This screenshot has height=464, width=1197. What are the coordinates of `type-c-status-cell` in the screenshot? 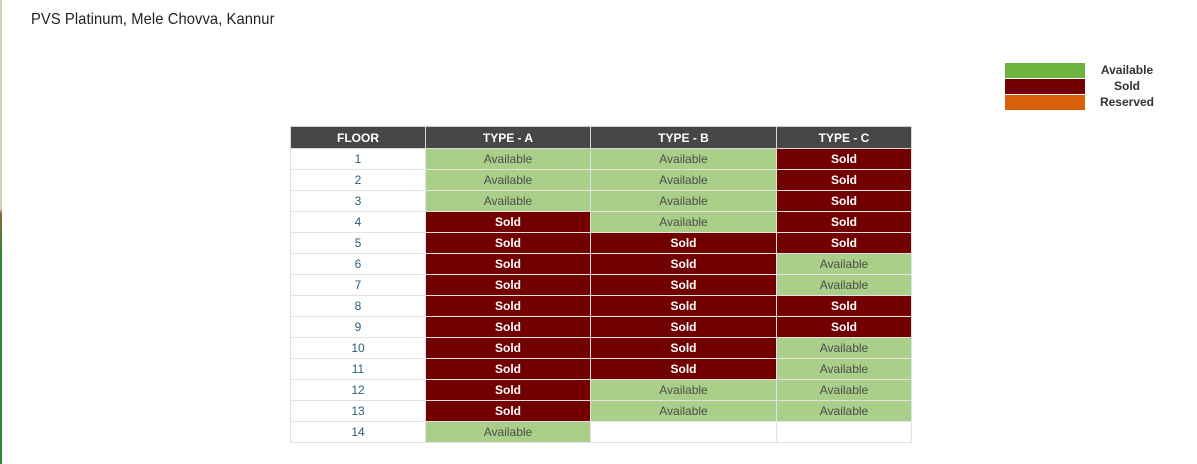 It's located at (844, 432).